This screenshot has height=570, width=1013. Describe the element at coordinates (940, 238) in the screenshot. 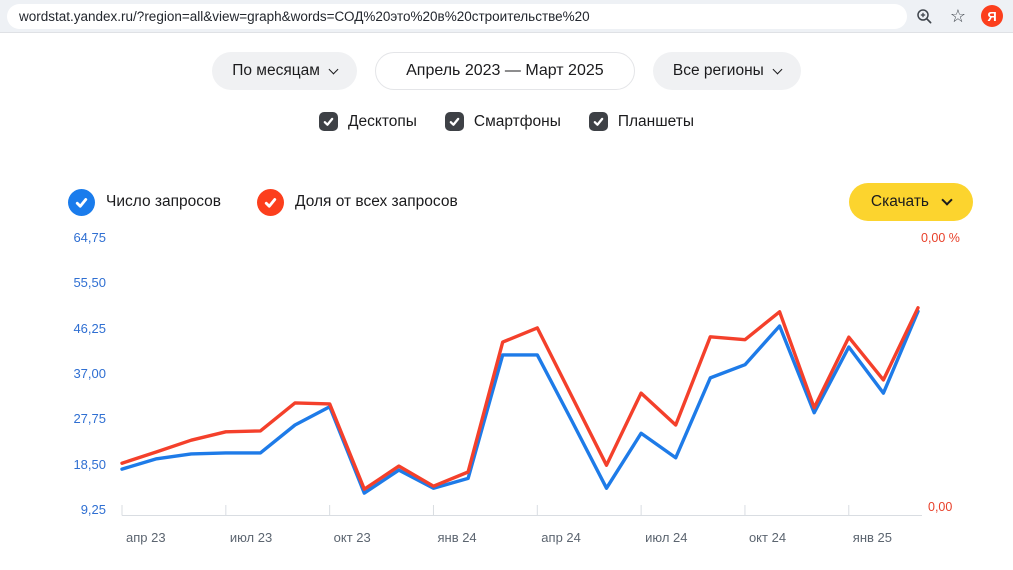

I see `right-axis-top-label: 0,00 %` at that location.